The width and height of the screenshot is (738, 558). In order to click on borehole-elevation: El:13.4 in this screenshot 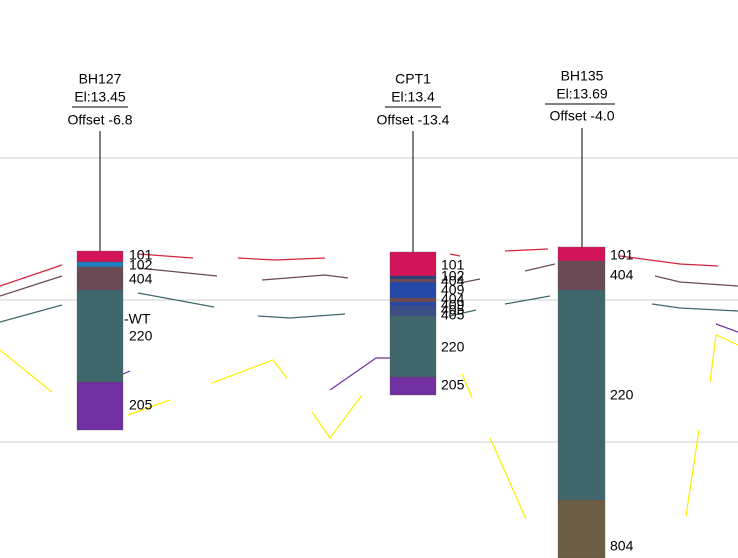, I will do `click(413, 97)`.